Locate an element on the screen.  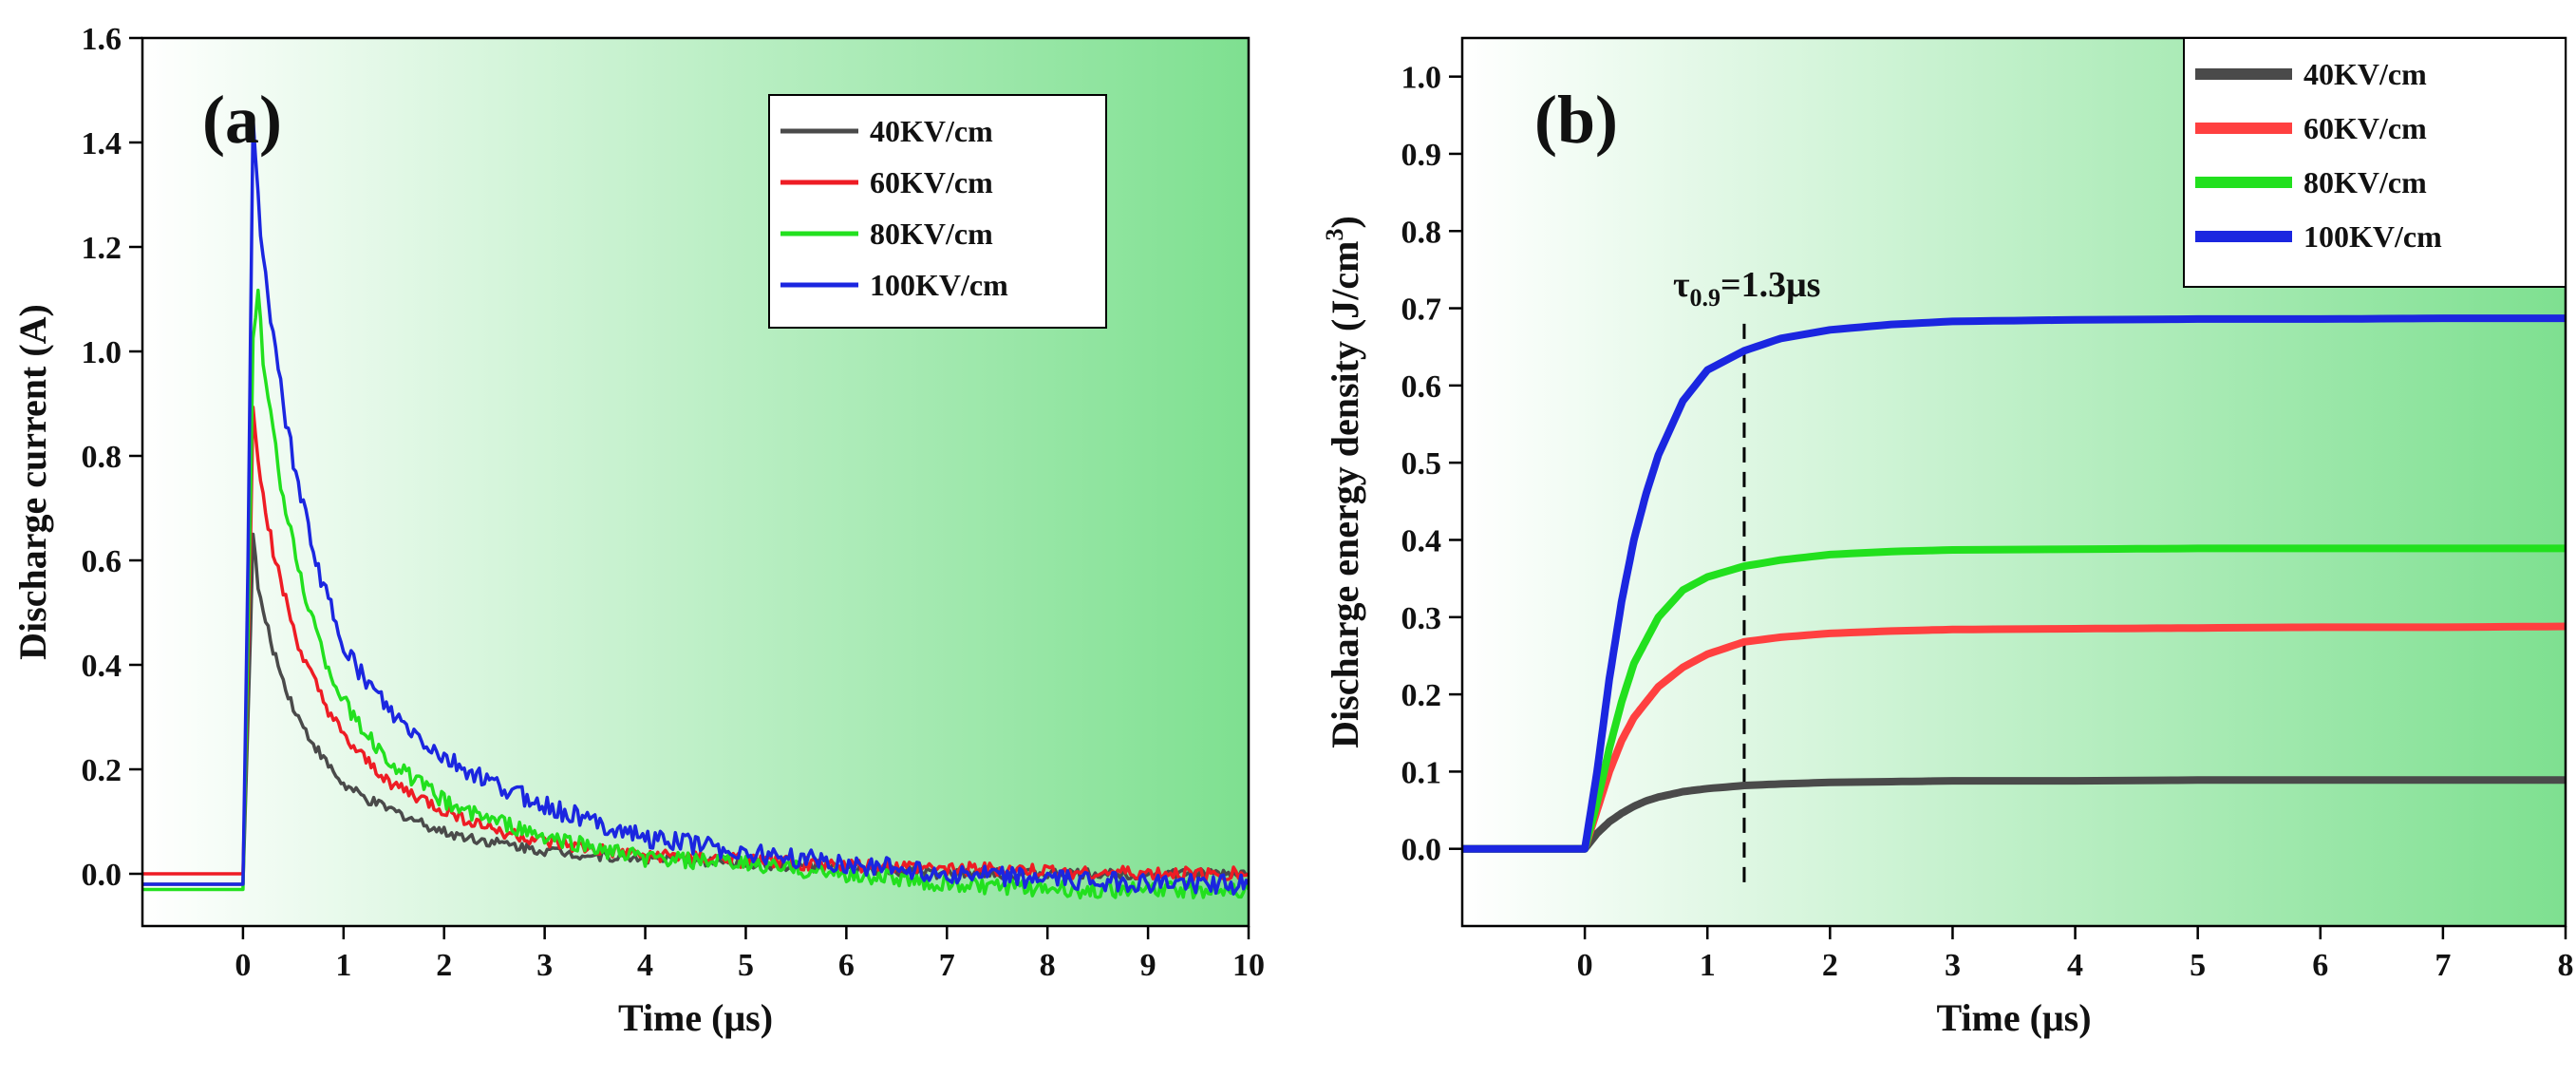
y-axis-title: Discharge current (A) is located at coordinates (32, 482).